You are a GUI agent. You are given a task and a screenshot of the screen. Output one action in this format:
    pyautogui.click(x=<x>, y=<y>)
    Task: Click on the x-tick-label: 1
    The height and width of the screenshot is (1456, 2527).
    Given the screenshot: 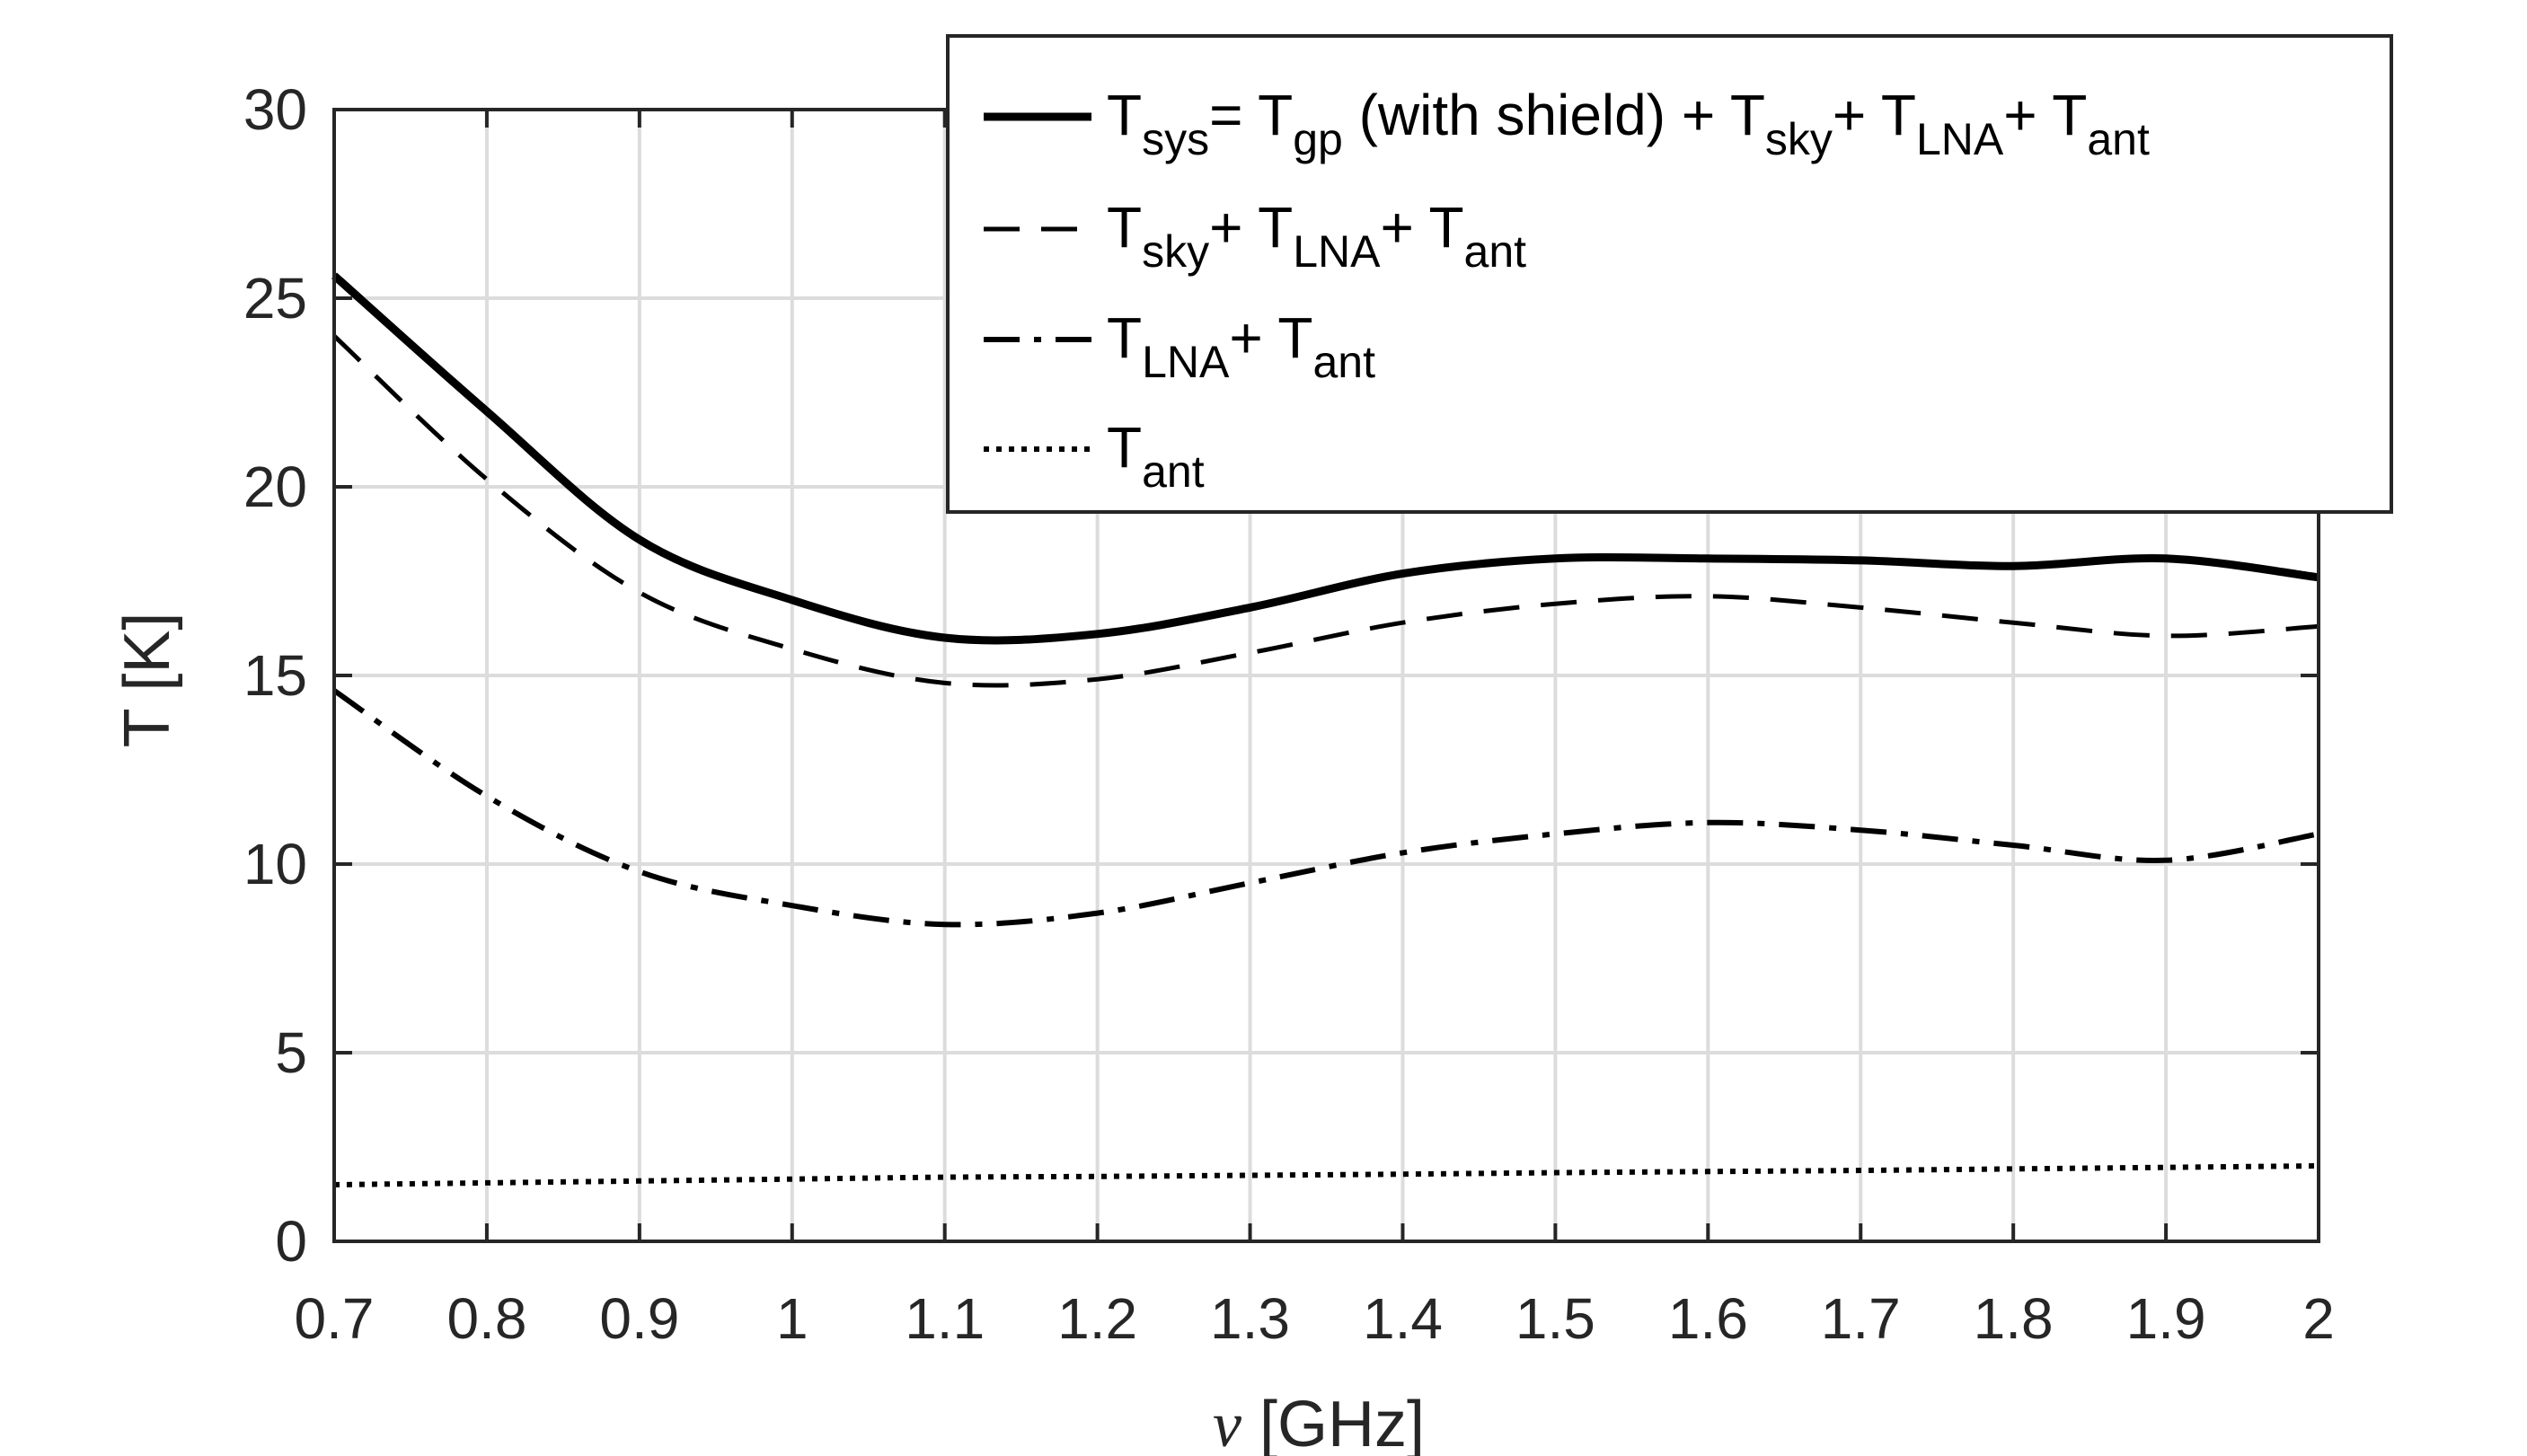 What is the action you would take?
    pyautogui.click(x=792, y=1318)
    